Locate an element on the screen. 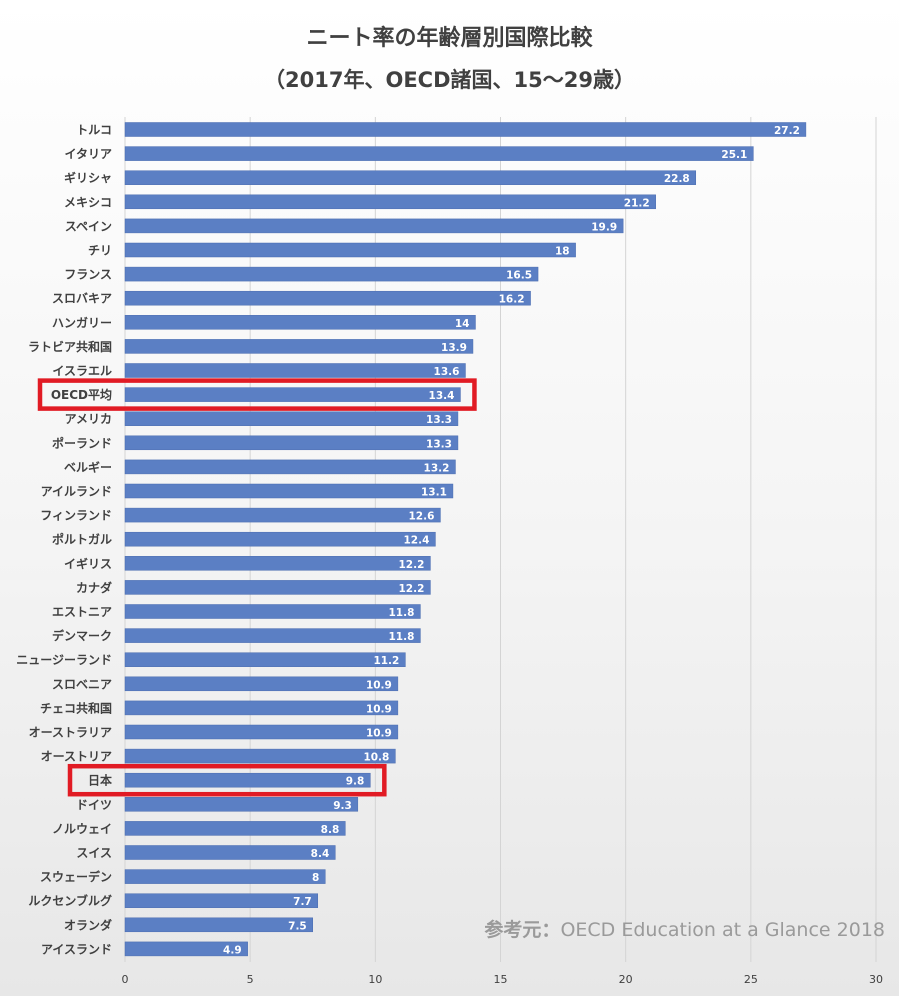 The width and height of the screenshot is (899, 996). category-label: アメリカ is located at coordinates (88, 419).